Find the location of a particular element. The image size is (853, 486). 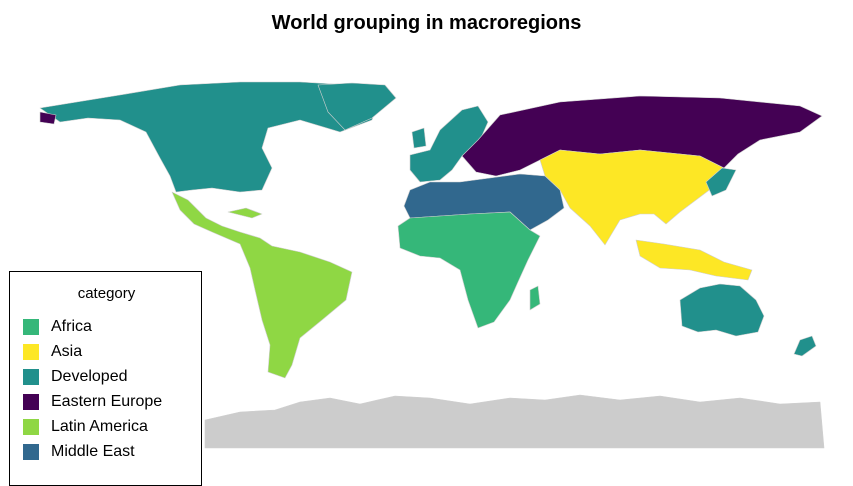

region-madagascar is located at coordinates (535, 298).